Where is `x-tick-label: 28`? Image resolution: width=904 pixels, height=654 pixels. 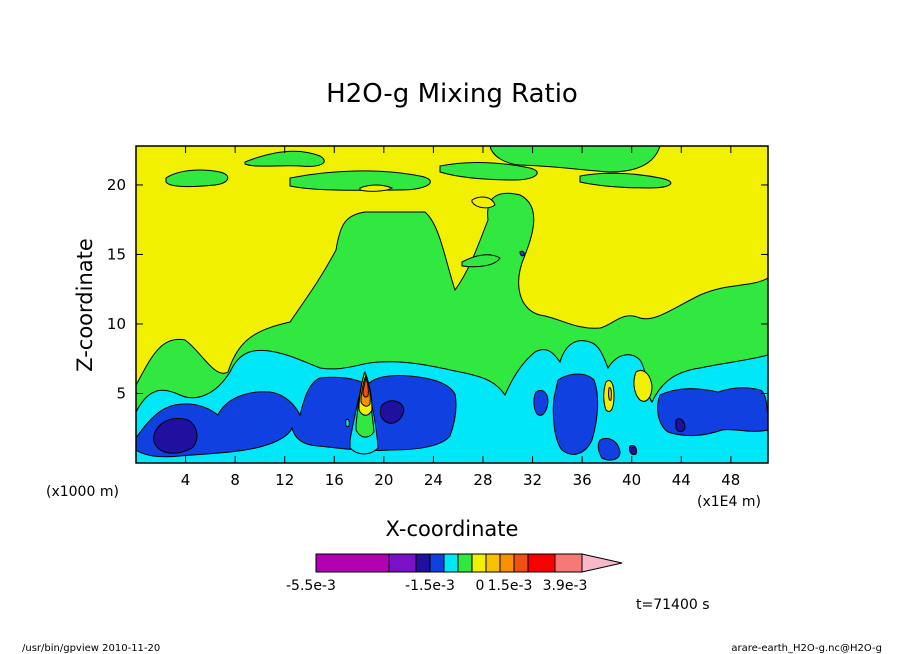
x-tick-label: 28 is located at coordinates (482, 480).